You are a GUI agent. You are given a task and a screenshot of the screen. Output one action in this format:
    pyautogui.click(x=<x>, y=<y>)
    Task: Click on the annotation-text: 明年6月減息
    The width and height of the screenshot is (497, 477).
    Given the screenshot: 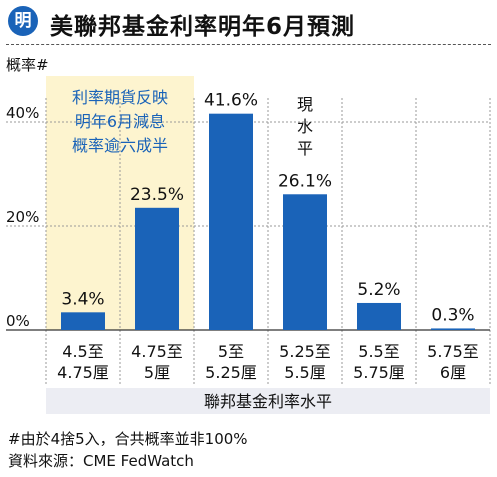 What is the action you would take?
    pyautogui.click(x=120, y=121)
    